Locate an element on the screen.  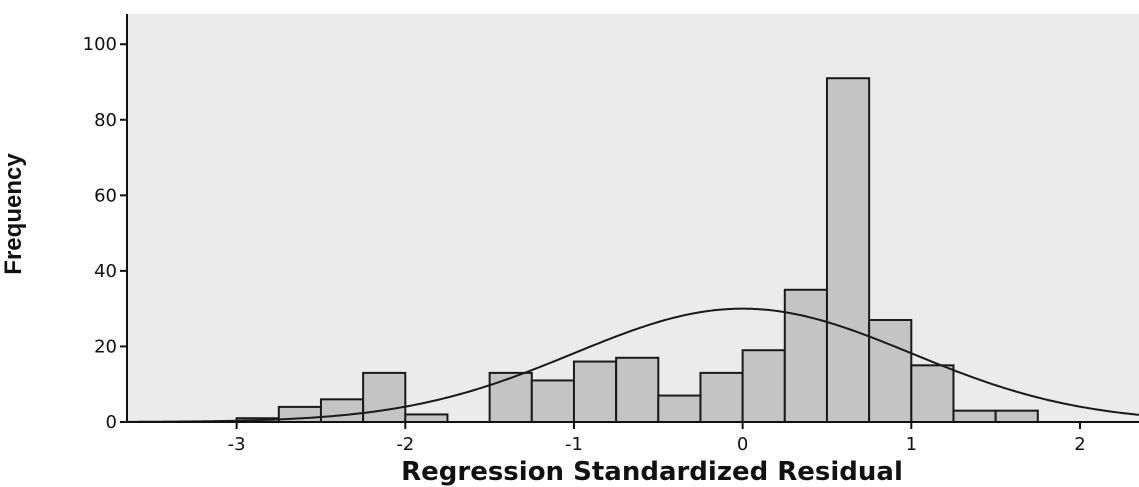
y-tick-label-2: 40 is located at coordinates (105, 271).